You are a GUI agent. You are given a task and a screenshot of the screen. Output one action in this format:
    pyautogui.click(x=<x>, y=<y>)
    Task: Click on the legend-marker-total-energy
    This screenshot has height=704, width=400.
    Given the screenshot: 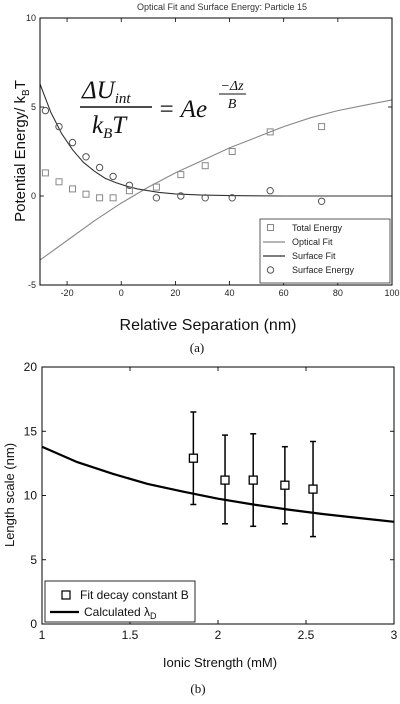 What is the action you would take?
    pyautogui.click(x=270, y=227)
    